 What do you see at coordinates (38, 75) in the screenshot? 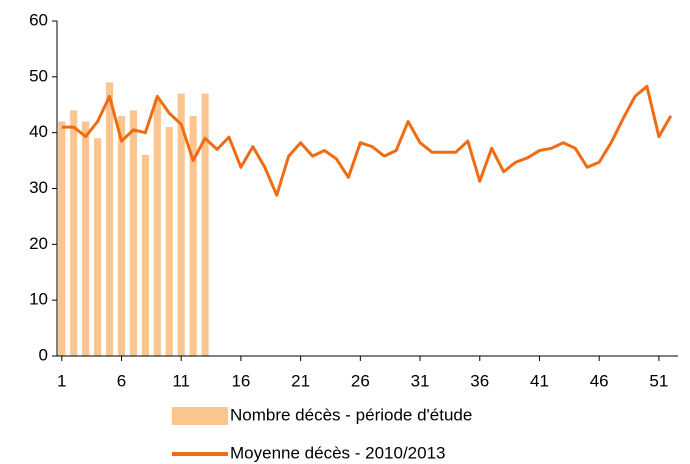
I see `y-tick-label: 50` at bounding box center [38, 75].